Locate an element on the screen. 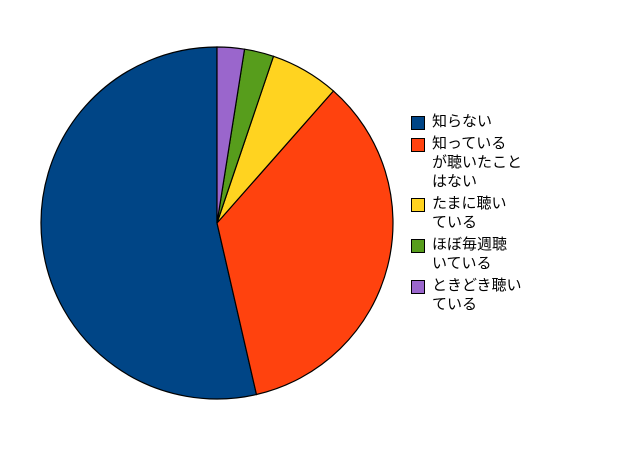 This screenshot has height=464, width=626. legend-label-line: ほぼ毎週聴 is located at coordinates (470, 244).